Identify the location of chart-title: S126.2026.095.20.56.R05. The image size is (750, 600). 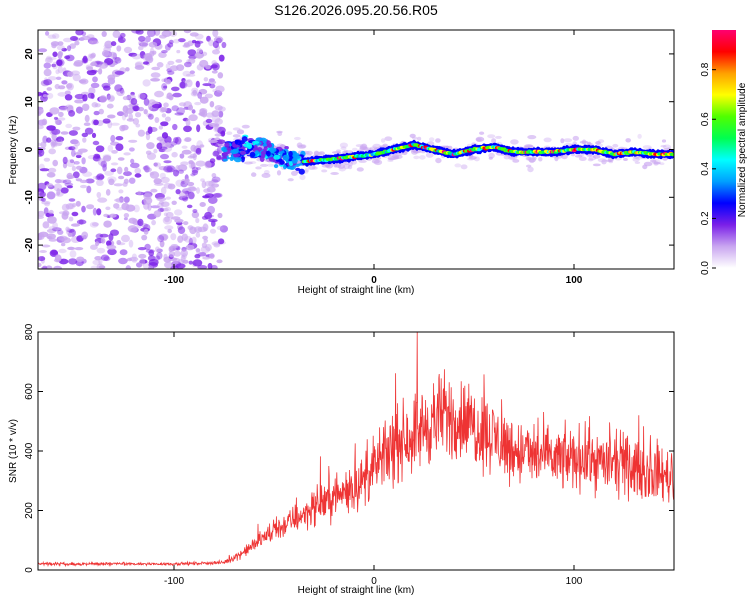
(356, 10).